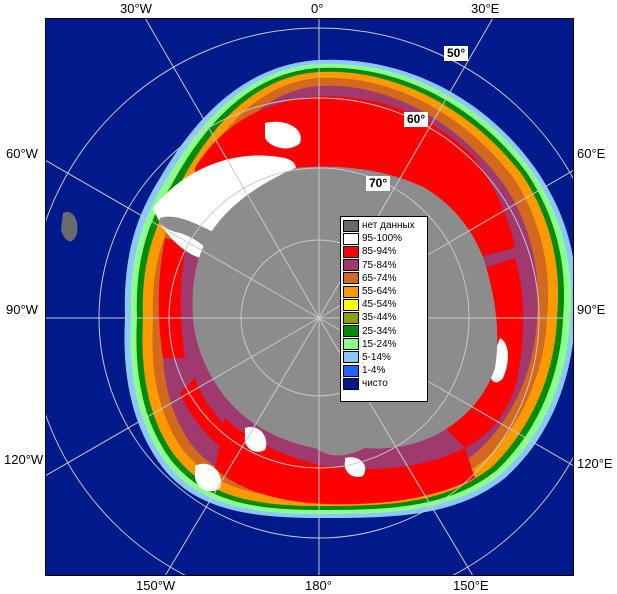  I want to click on legend-item: 25-34%, so click(384, 331).